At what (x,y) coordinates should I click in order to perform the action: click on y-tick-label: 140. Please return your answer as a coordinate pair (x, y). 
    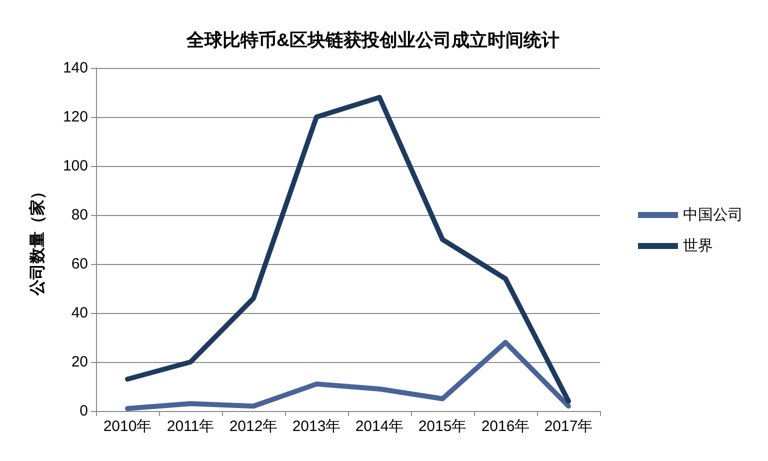
    Looking at the image, I should click on (75, 68).